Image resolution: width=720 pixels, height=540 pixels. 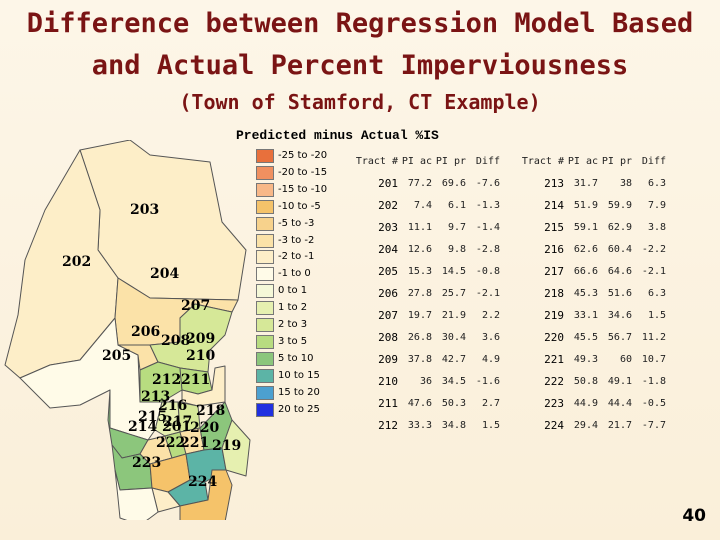 What do you see at coordinates (301, 156) in the screenshot?
I see `legend-item: -25 to -20` at bounding box center [301, 156].